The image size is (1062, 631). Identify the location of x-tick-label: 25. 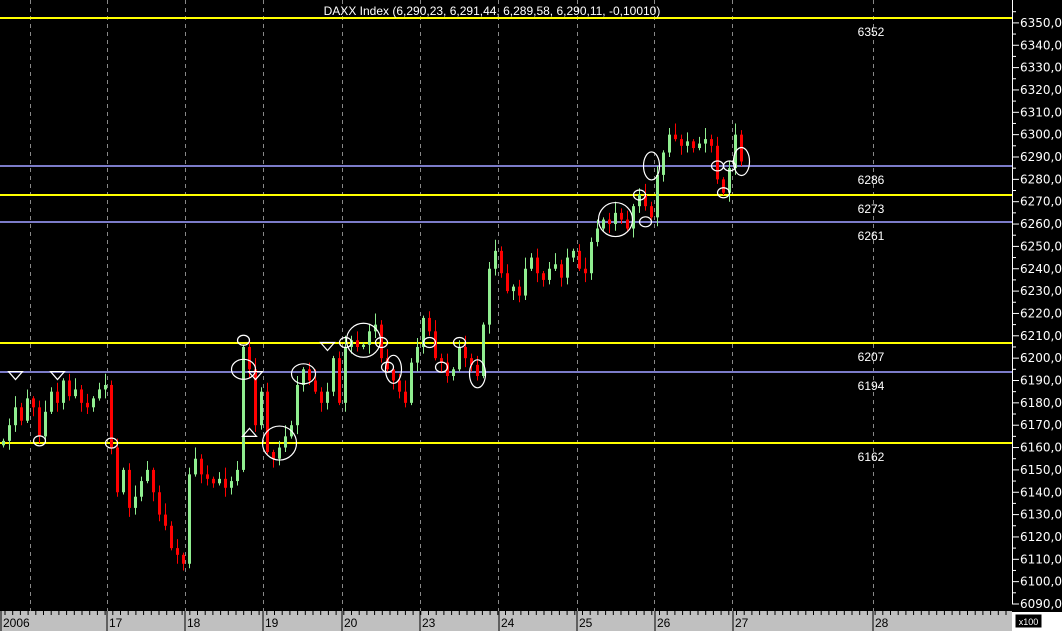
(586, 623).